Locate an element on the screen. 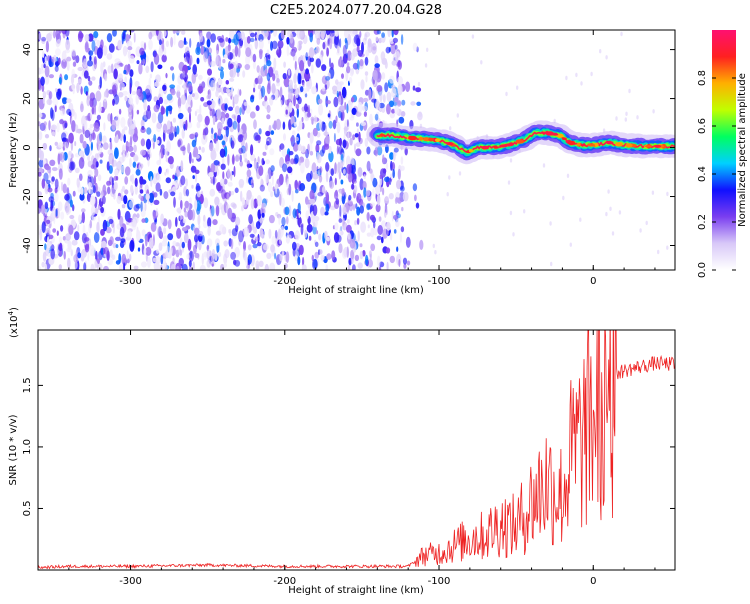  x-tick-label: 0 is located at coordinates (593, 581).